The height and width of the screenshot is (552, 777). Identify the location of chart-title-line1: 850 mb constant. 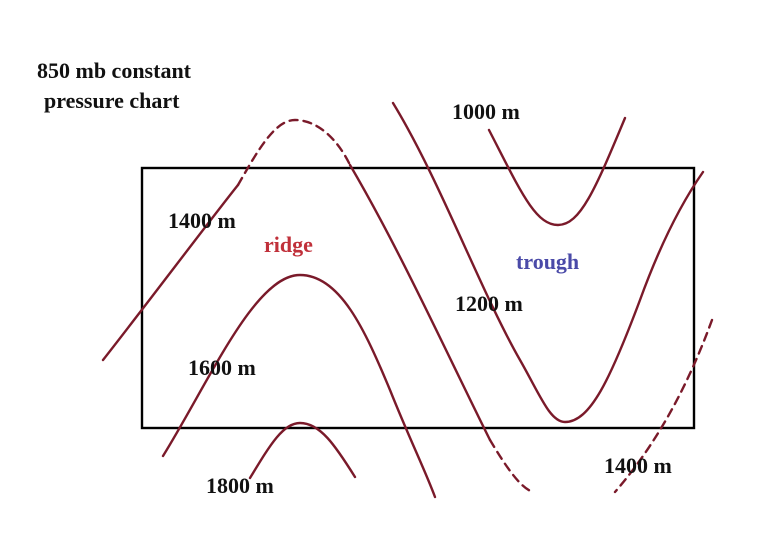
(114, 70).